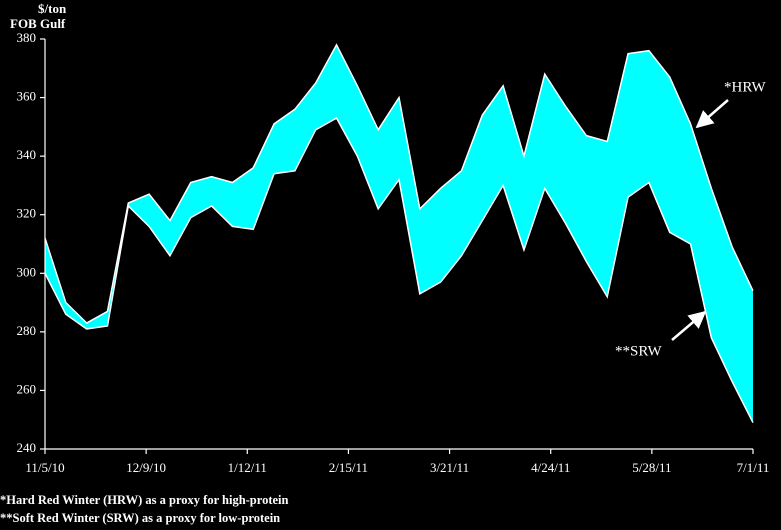 The image size is (781, 530). I want to click on y-tick-label: 320, so click(27, 213).